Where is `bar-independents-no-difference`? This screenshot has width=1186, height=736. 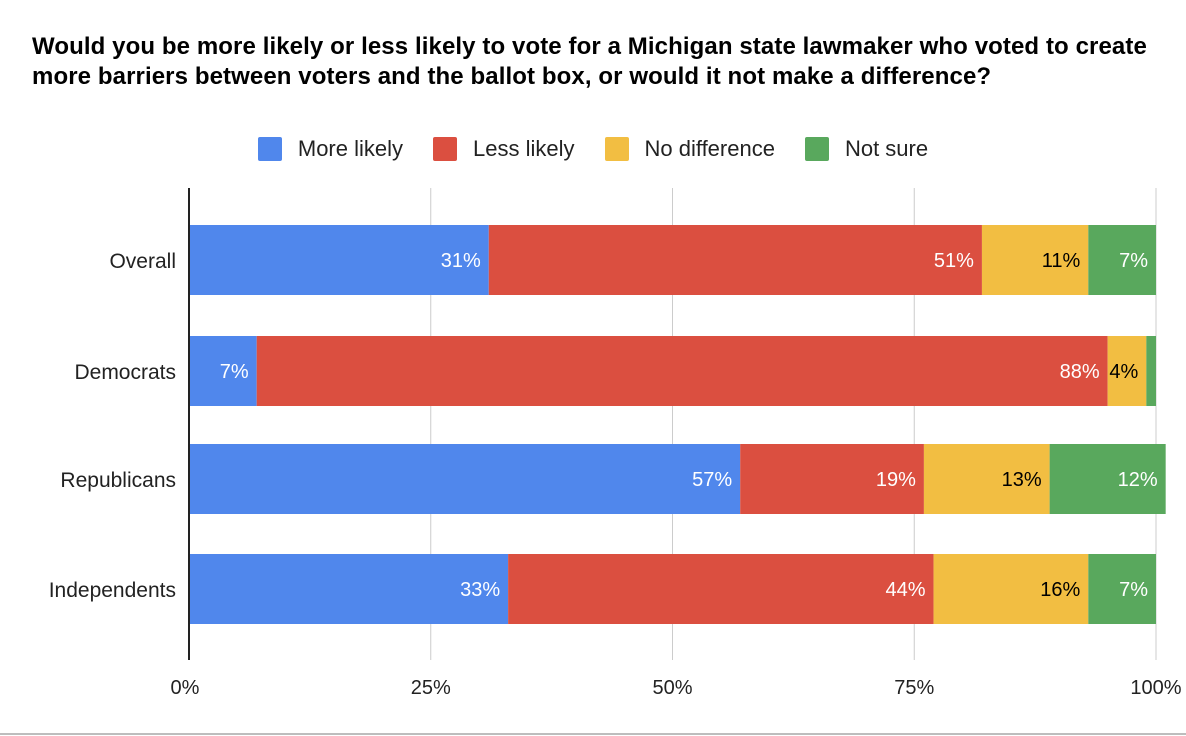 bar-independents-no-difference is located at coordinates (1011, 589).